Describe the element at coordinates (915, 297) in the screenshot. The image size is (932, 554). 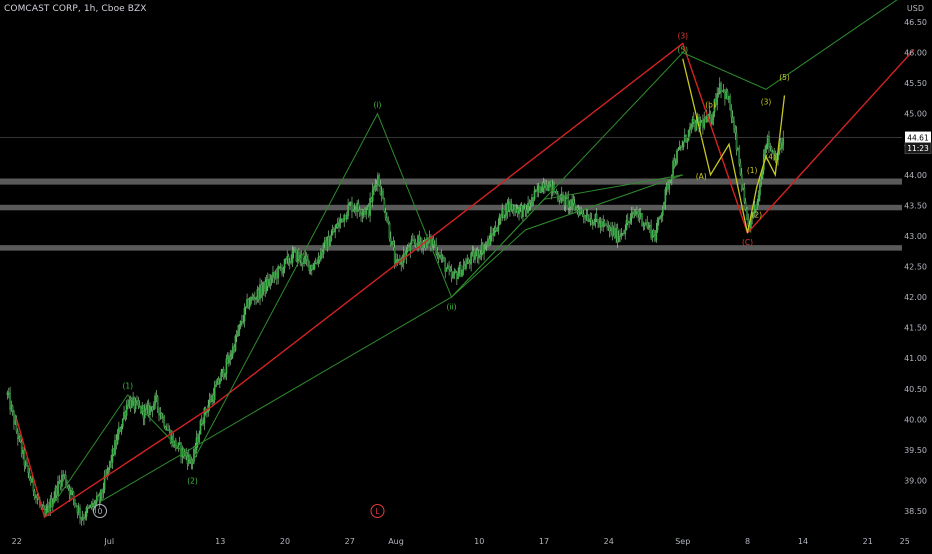
I see `y-tick-label-7: 42.00` at that location.